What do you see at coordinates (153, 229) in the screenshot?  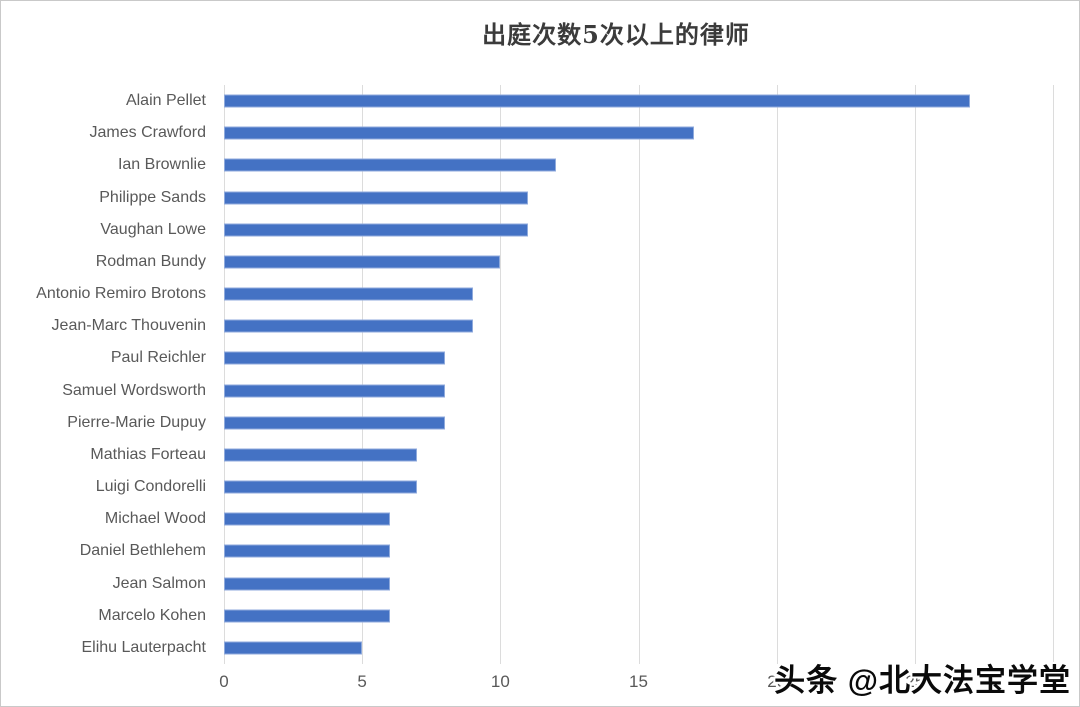 I see `category-label: Vaughan Lowe` at bounding box center [153, 229].